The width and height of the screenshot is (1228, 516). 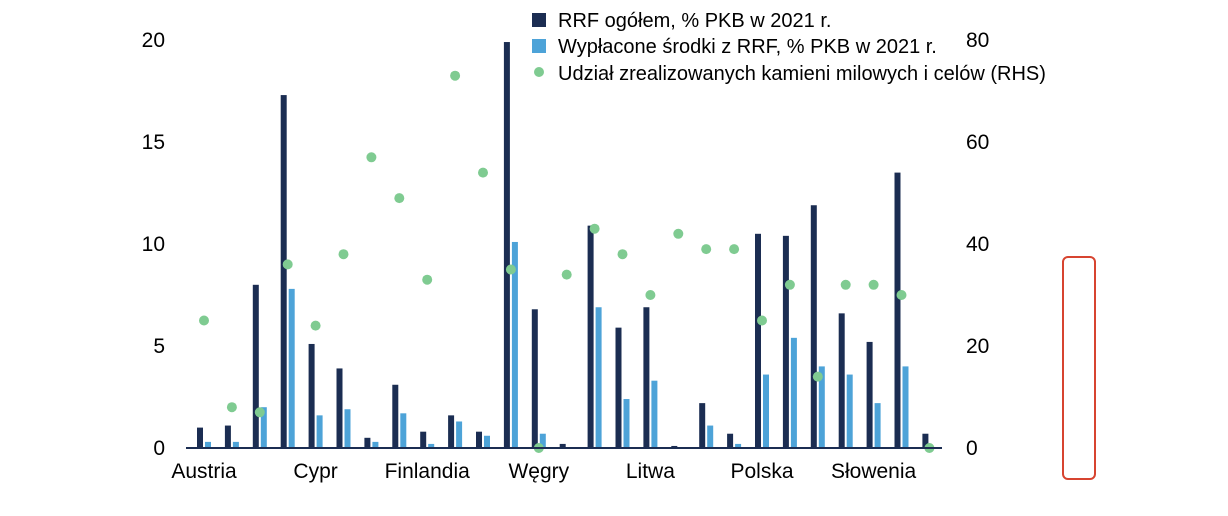 I want to click on legend-swatch-milestones, so click(x=539, y=72).